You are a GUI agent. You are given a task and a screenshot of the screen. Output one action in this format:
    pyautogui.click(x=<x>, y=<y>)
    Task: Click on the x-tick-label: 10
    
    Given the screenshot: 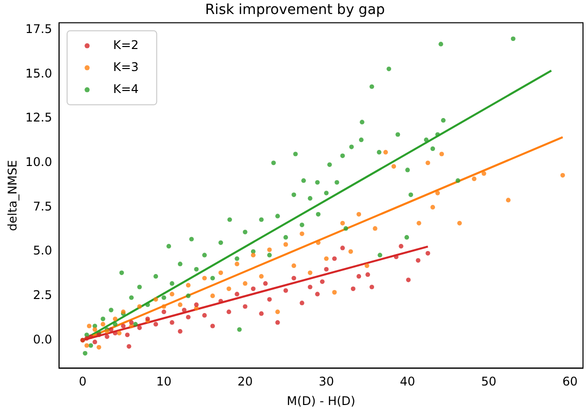 What is the action you would take?
    pyautogui.click(x=164, y=381)
    